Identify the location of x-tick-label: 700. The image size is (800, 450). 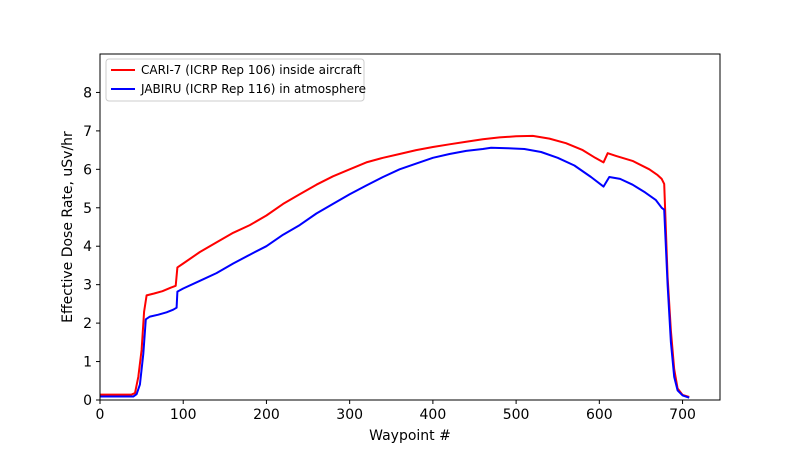
(682, 415).